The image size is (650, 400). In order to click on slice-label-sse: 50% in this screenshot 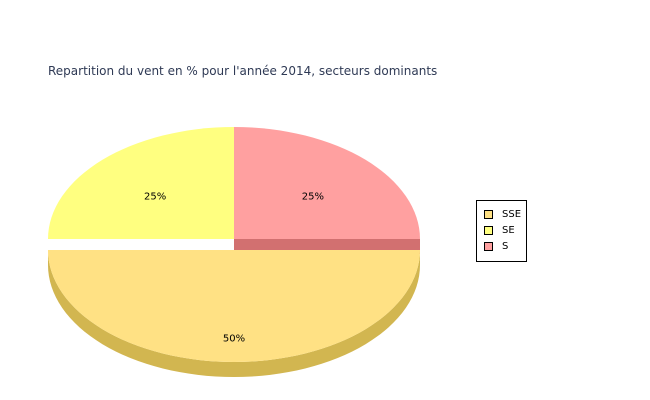, I will do `click(234, 338)`.